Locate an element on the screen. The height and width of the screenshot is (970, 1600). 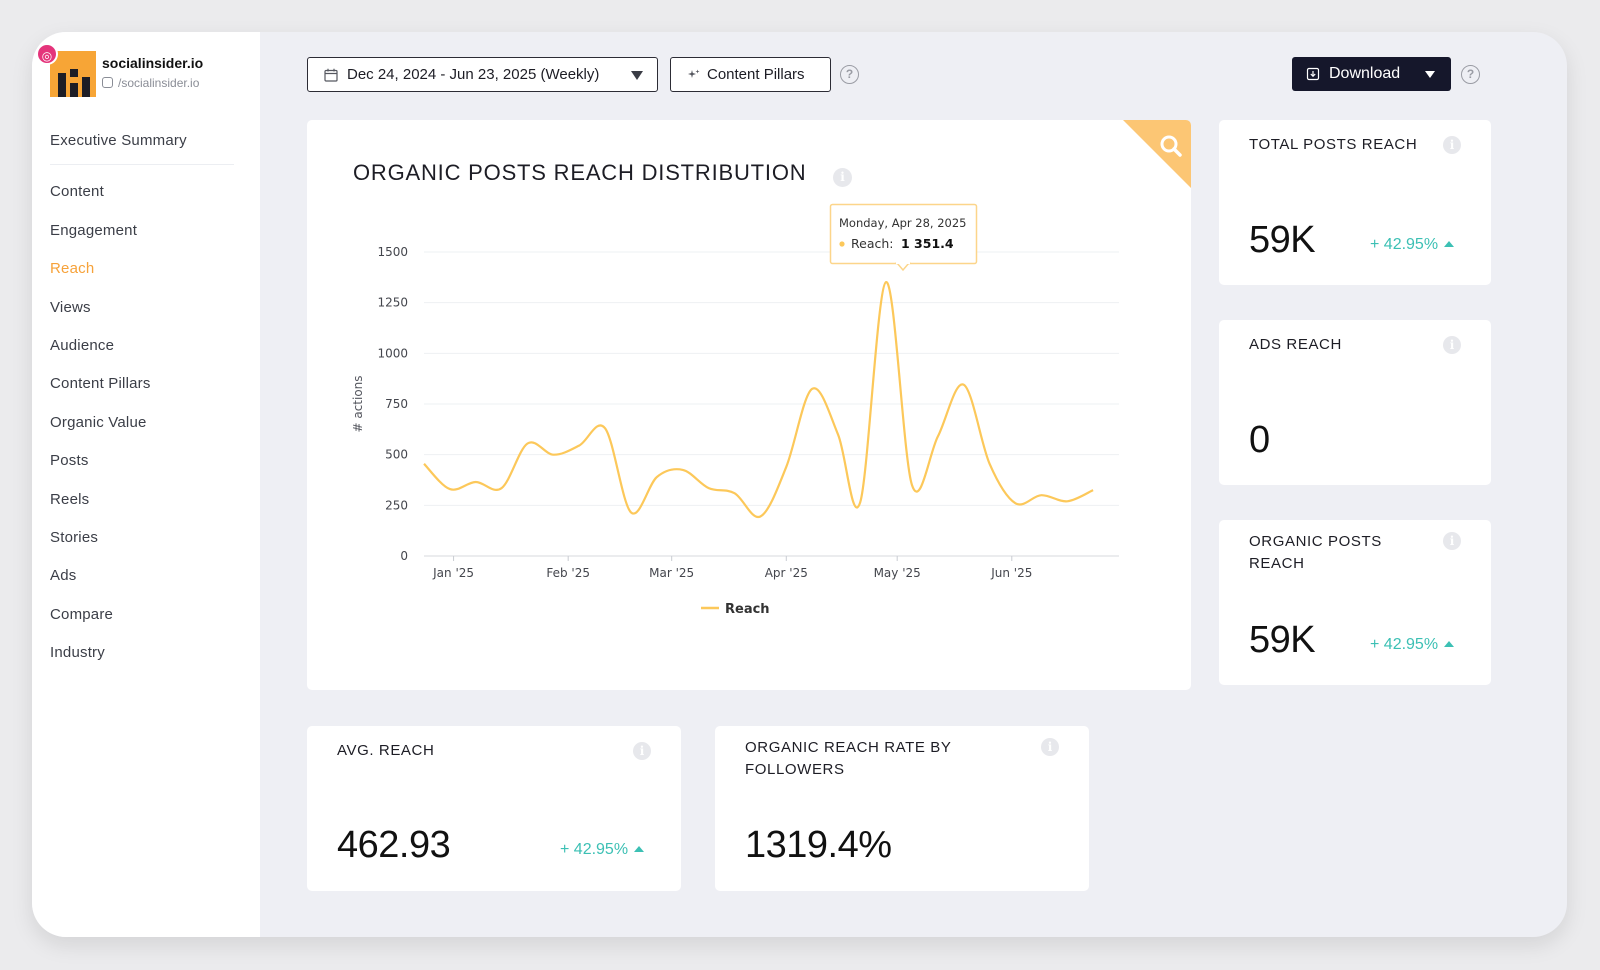
legend: Reach is located at coordinates (735, 609).